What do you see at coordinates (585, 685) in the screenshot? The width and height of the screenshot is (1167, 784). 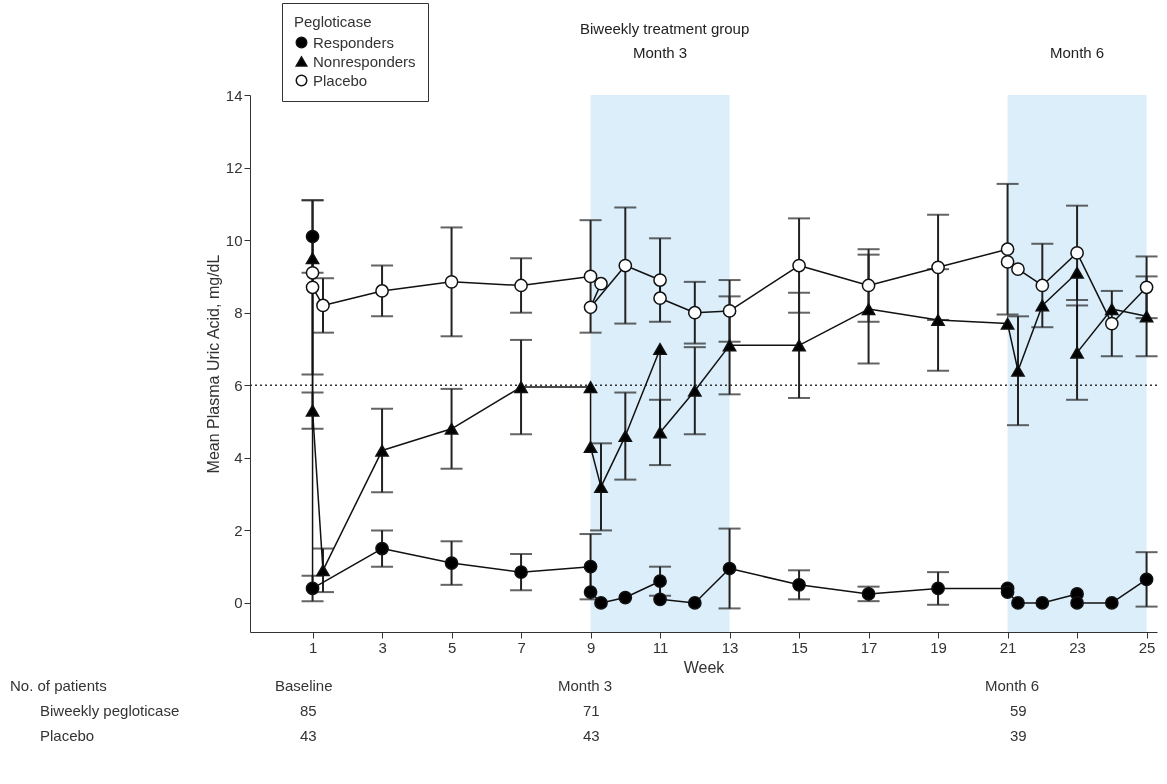 I see `text: Month 3` at bounding box center [585, 685].